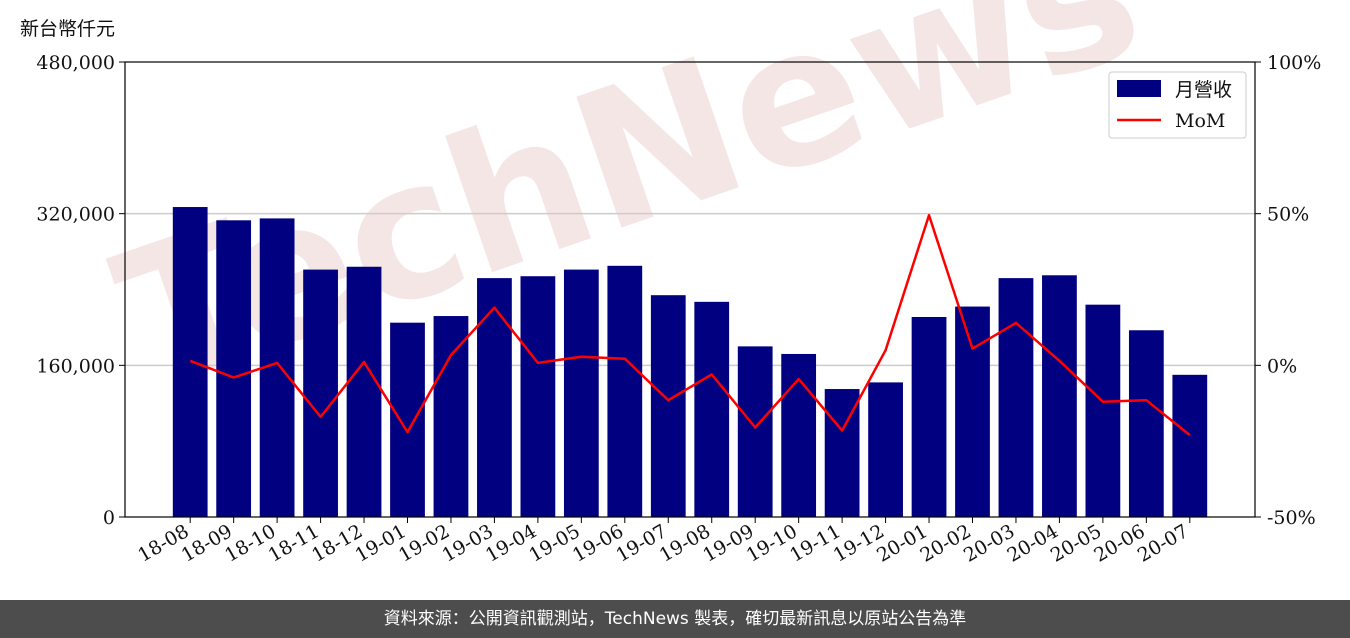 This screenshot has height=638, width=1350. Describe the element at coordinates (1177, 105) in the screenshot. I see `legend: 月營收 MoM` at that location.